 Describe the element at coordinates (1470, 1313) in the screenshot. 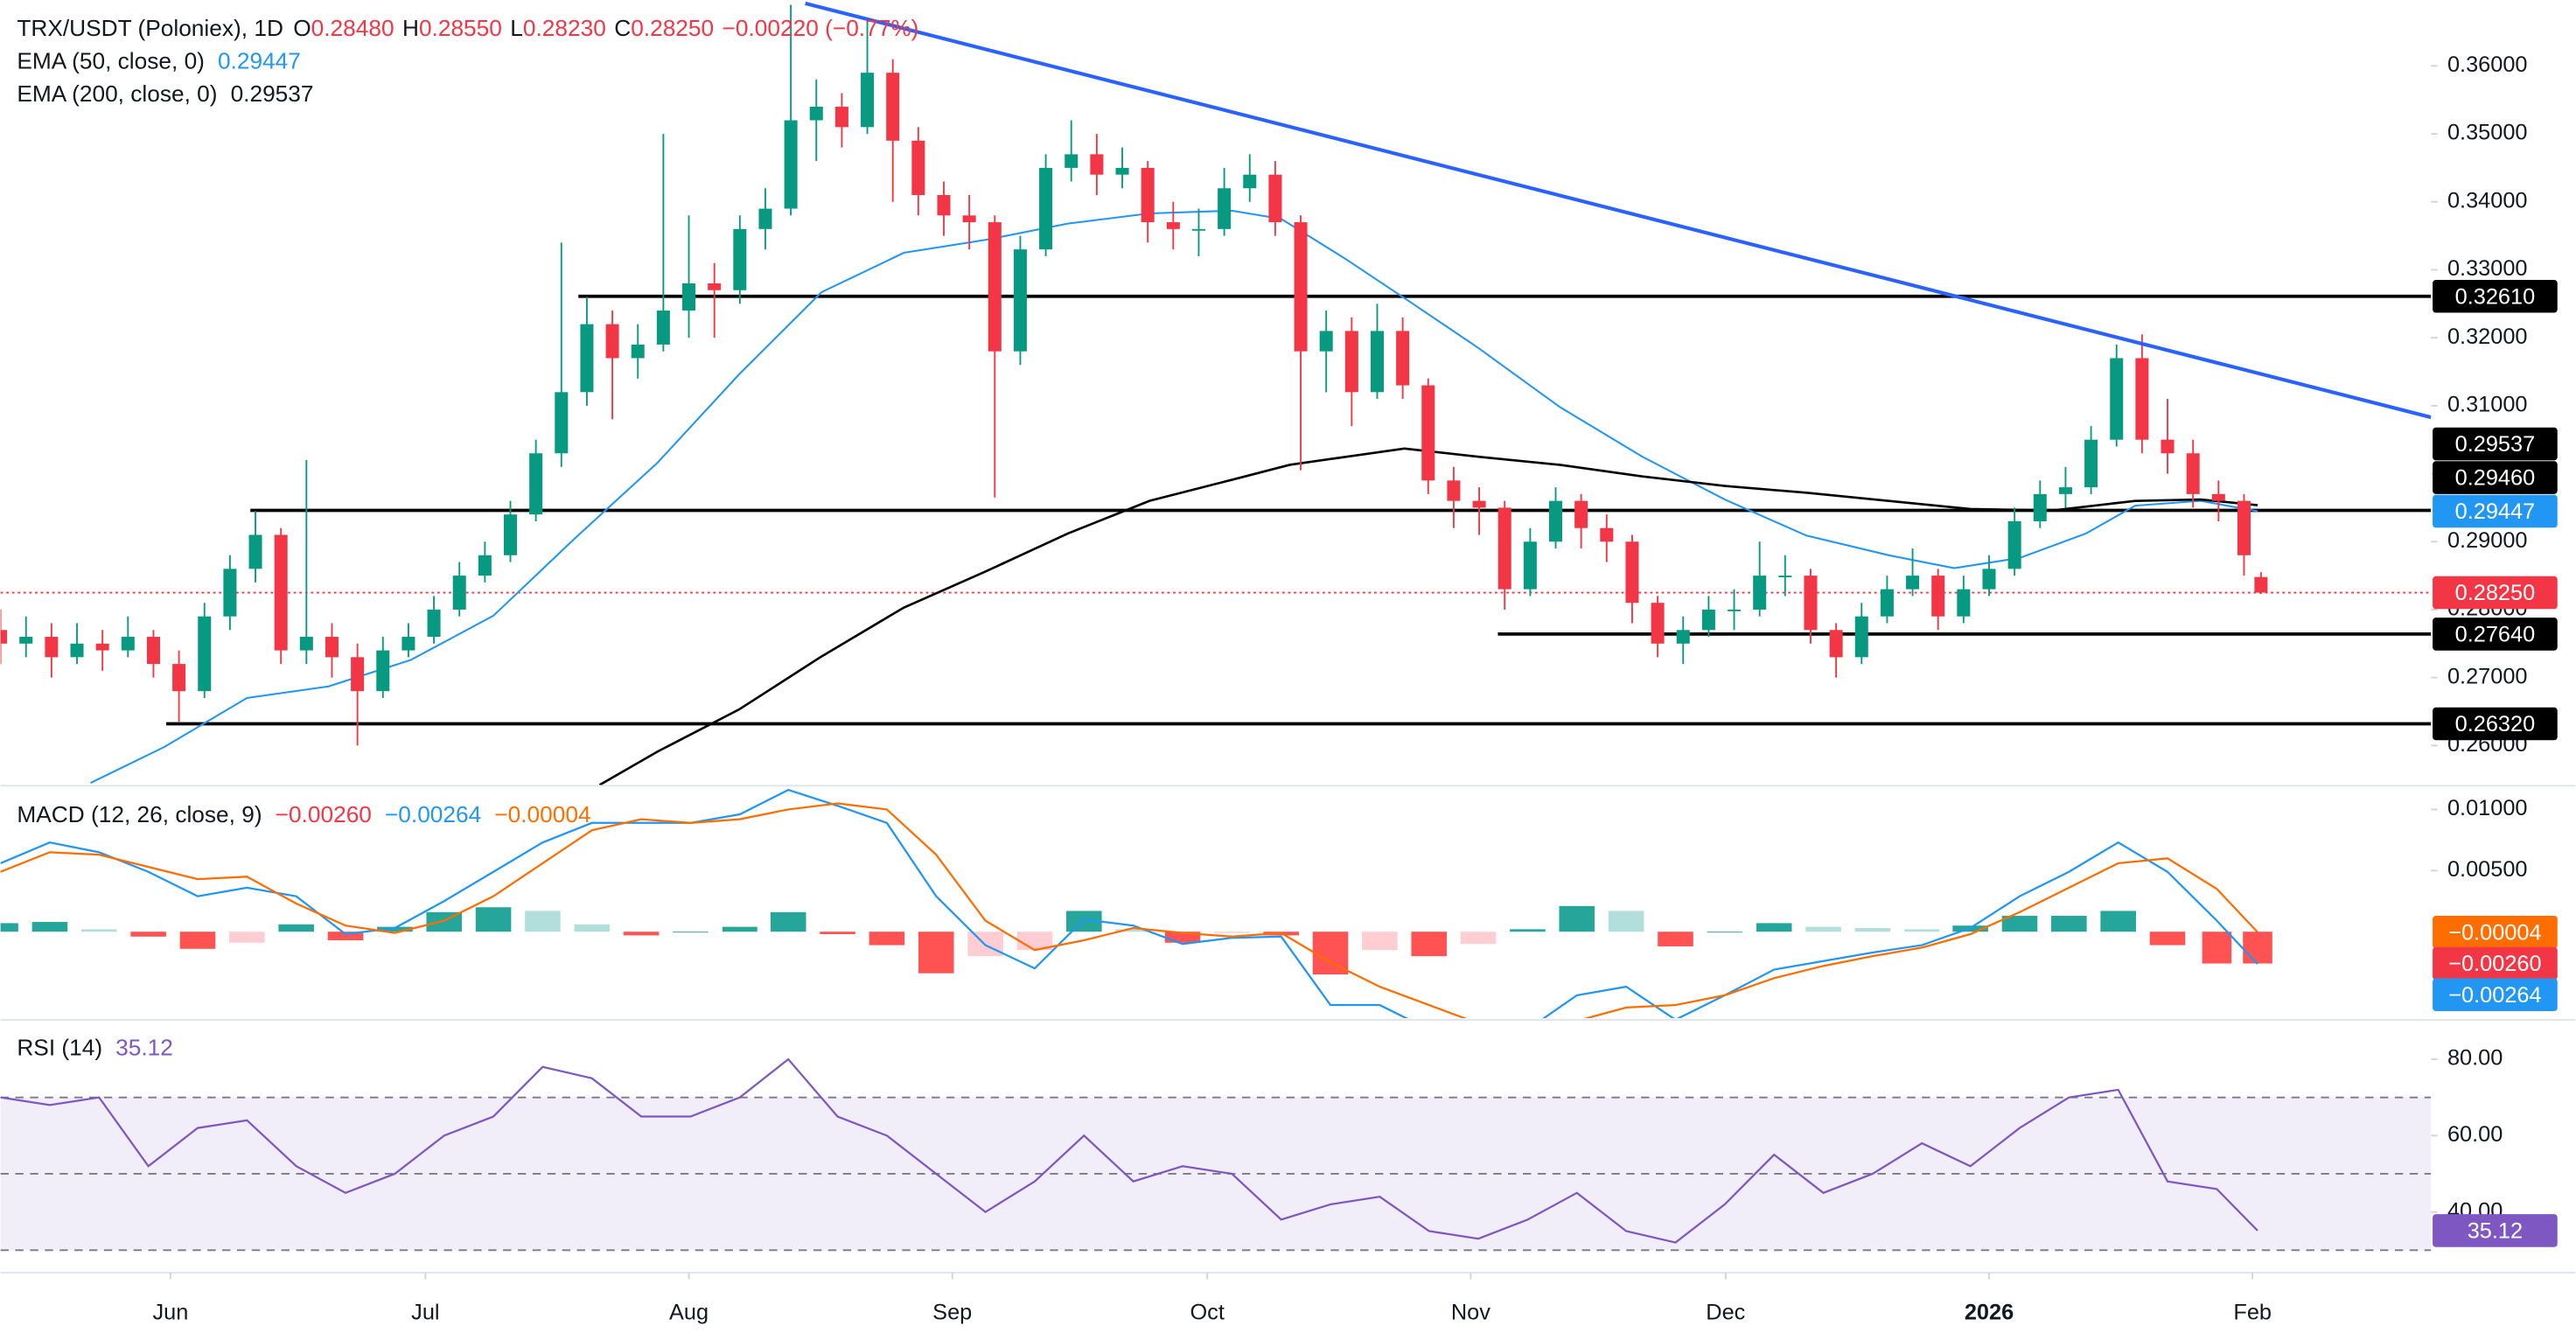

I see `x-tick-label: Nov` at that location.